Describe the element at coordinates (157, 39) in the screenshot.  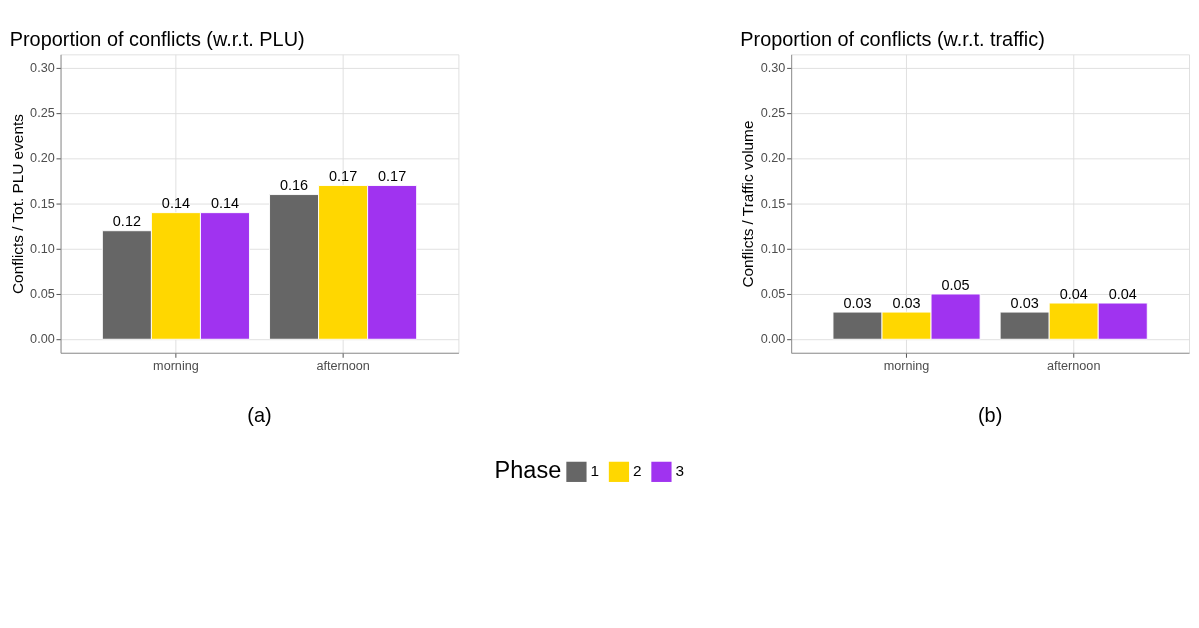
I see `chart-title: Proportion of conflicts (w.r.t. PLU)` at that location.